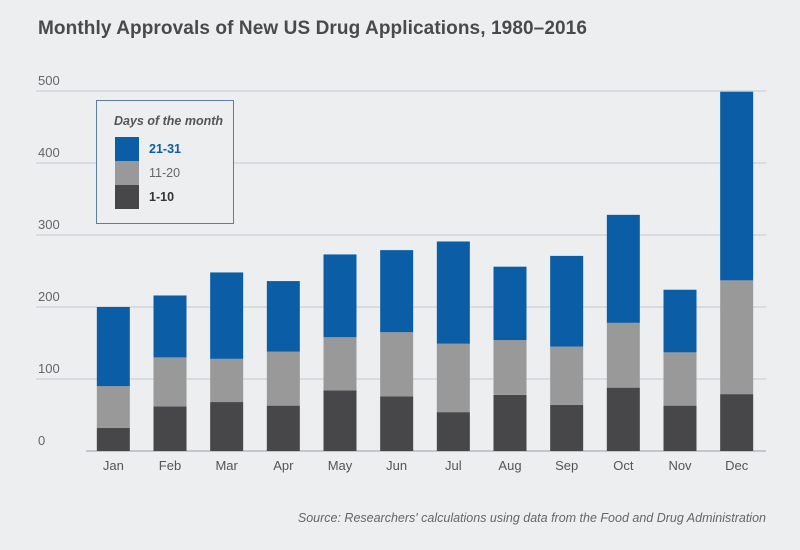 The width and height of the screenshot is (800, 550). I want to click on legend-item-1-10: 1-10, so click(170, 197).